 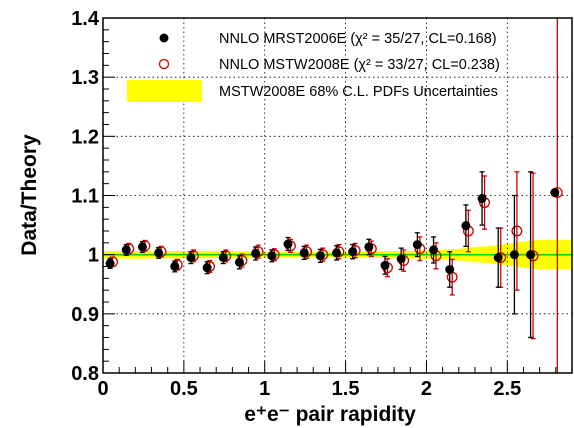 What do you see at coordinates (85, 374) in the screenshot?
I see `y-tick-label: 0.8` at bounding box center [85, 374].